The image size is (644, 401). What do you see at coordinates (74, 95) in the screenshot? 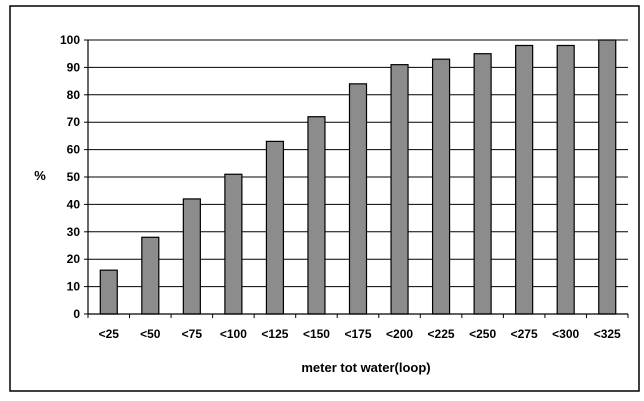
I see `y-tick-label: 80` at bounding box center [74, 95].